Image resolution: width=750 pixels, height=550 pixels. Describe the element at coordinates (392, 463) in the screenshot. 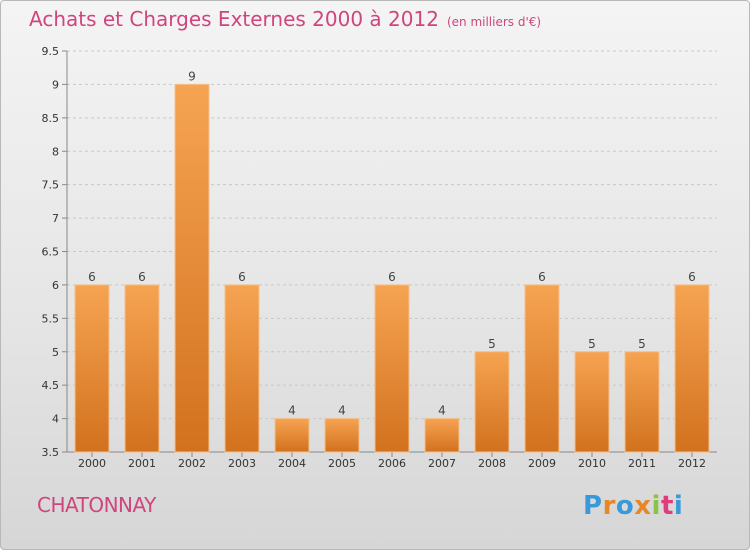

I see `x-tick-label: 2006` at that location.